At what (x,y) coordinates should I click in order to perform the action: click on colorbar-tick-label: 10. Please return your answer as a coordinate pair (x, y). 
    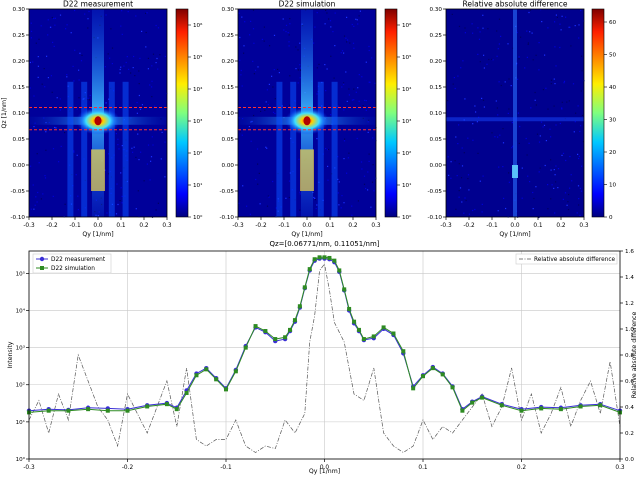
    Looking at the image, I should click on (613, 186).